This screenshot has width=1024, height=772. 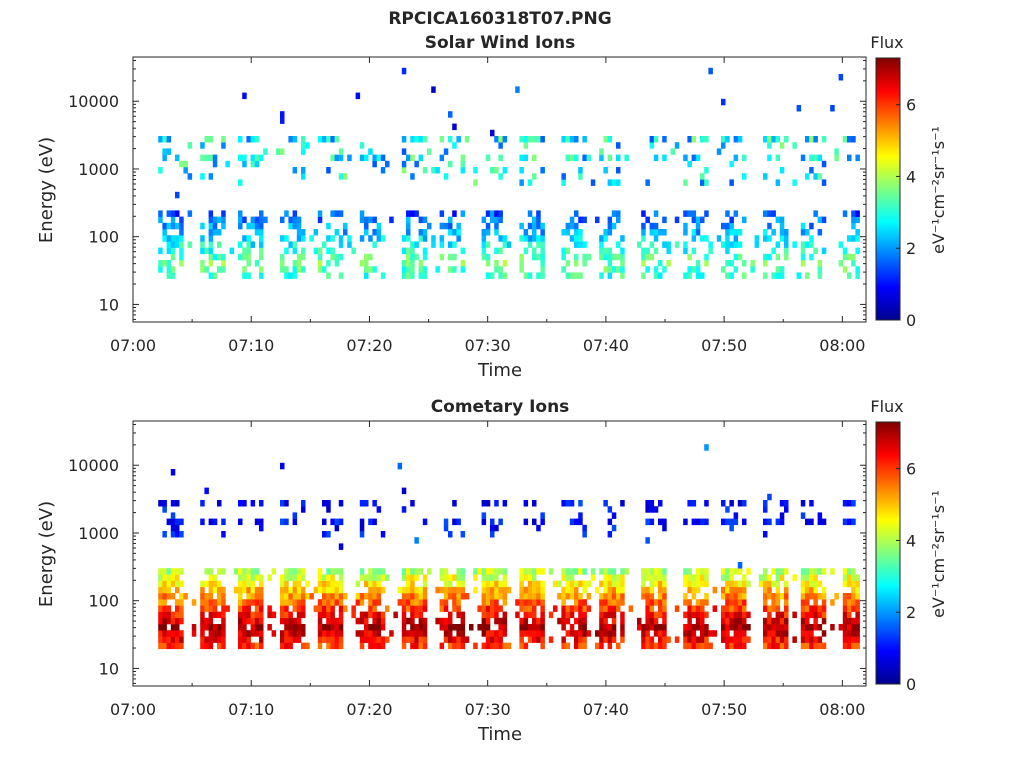 I want to click on y-tick-label: 10000, so click(x=93, y=101).